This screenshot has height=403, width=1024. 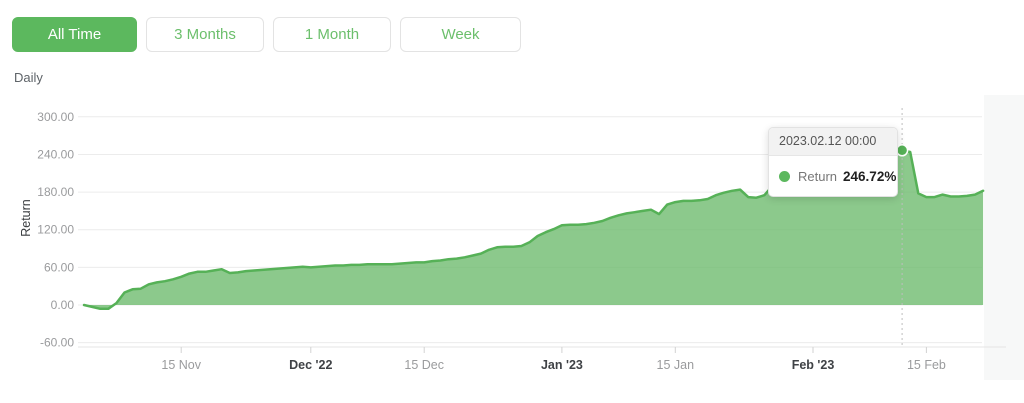 What do you see at coordinates (55, 192) in the screenshot?
I see `y-axis-tick-label: 180.00` at bounding box center [55, 192].